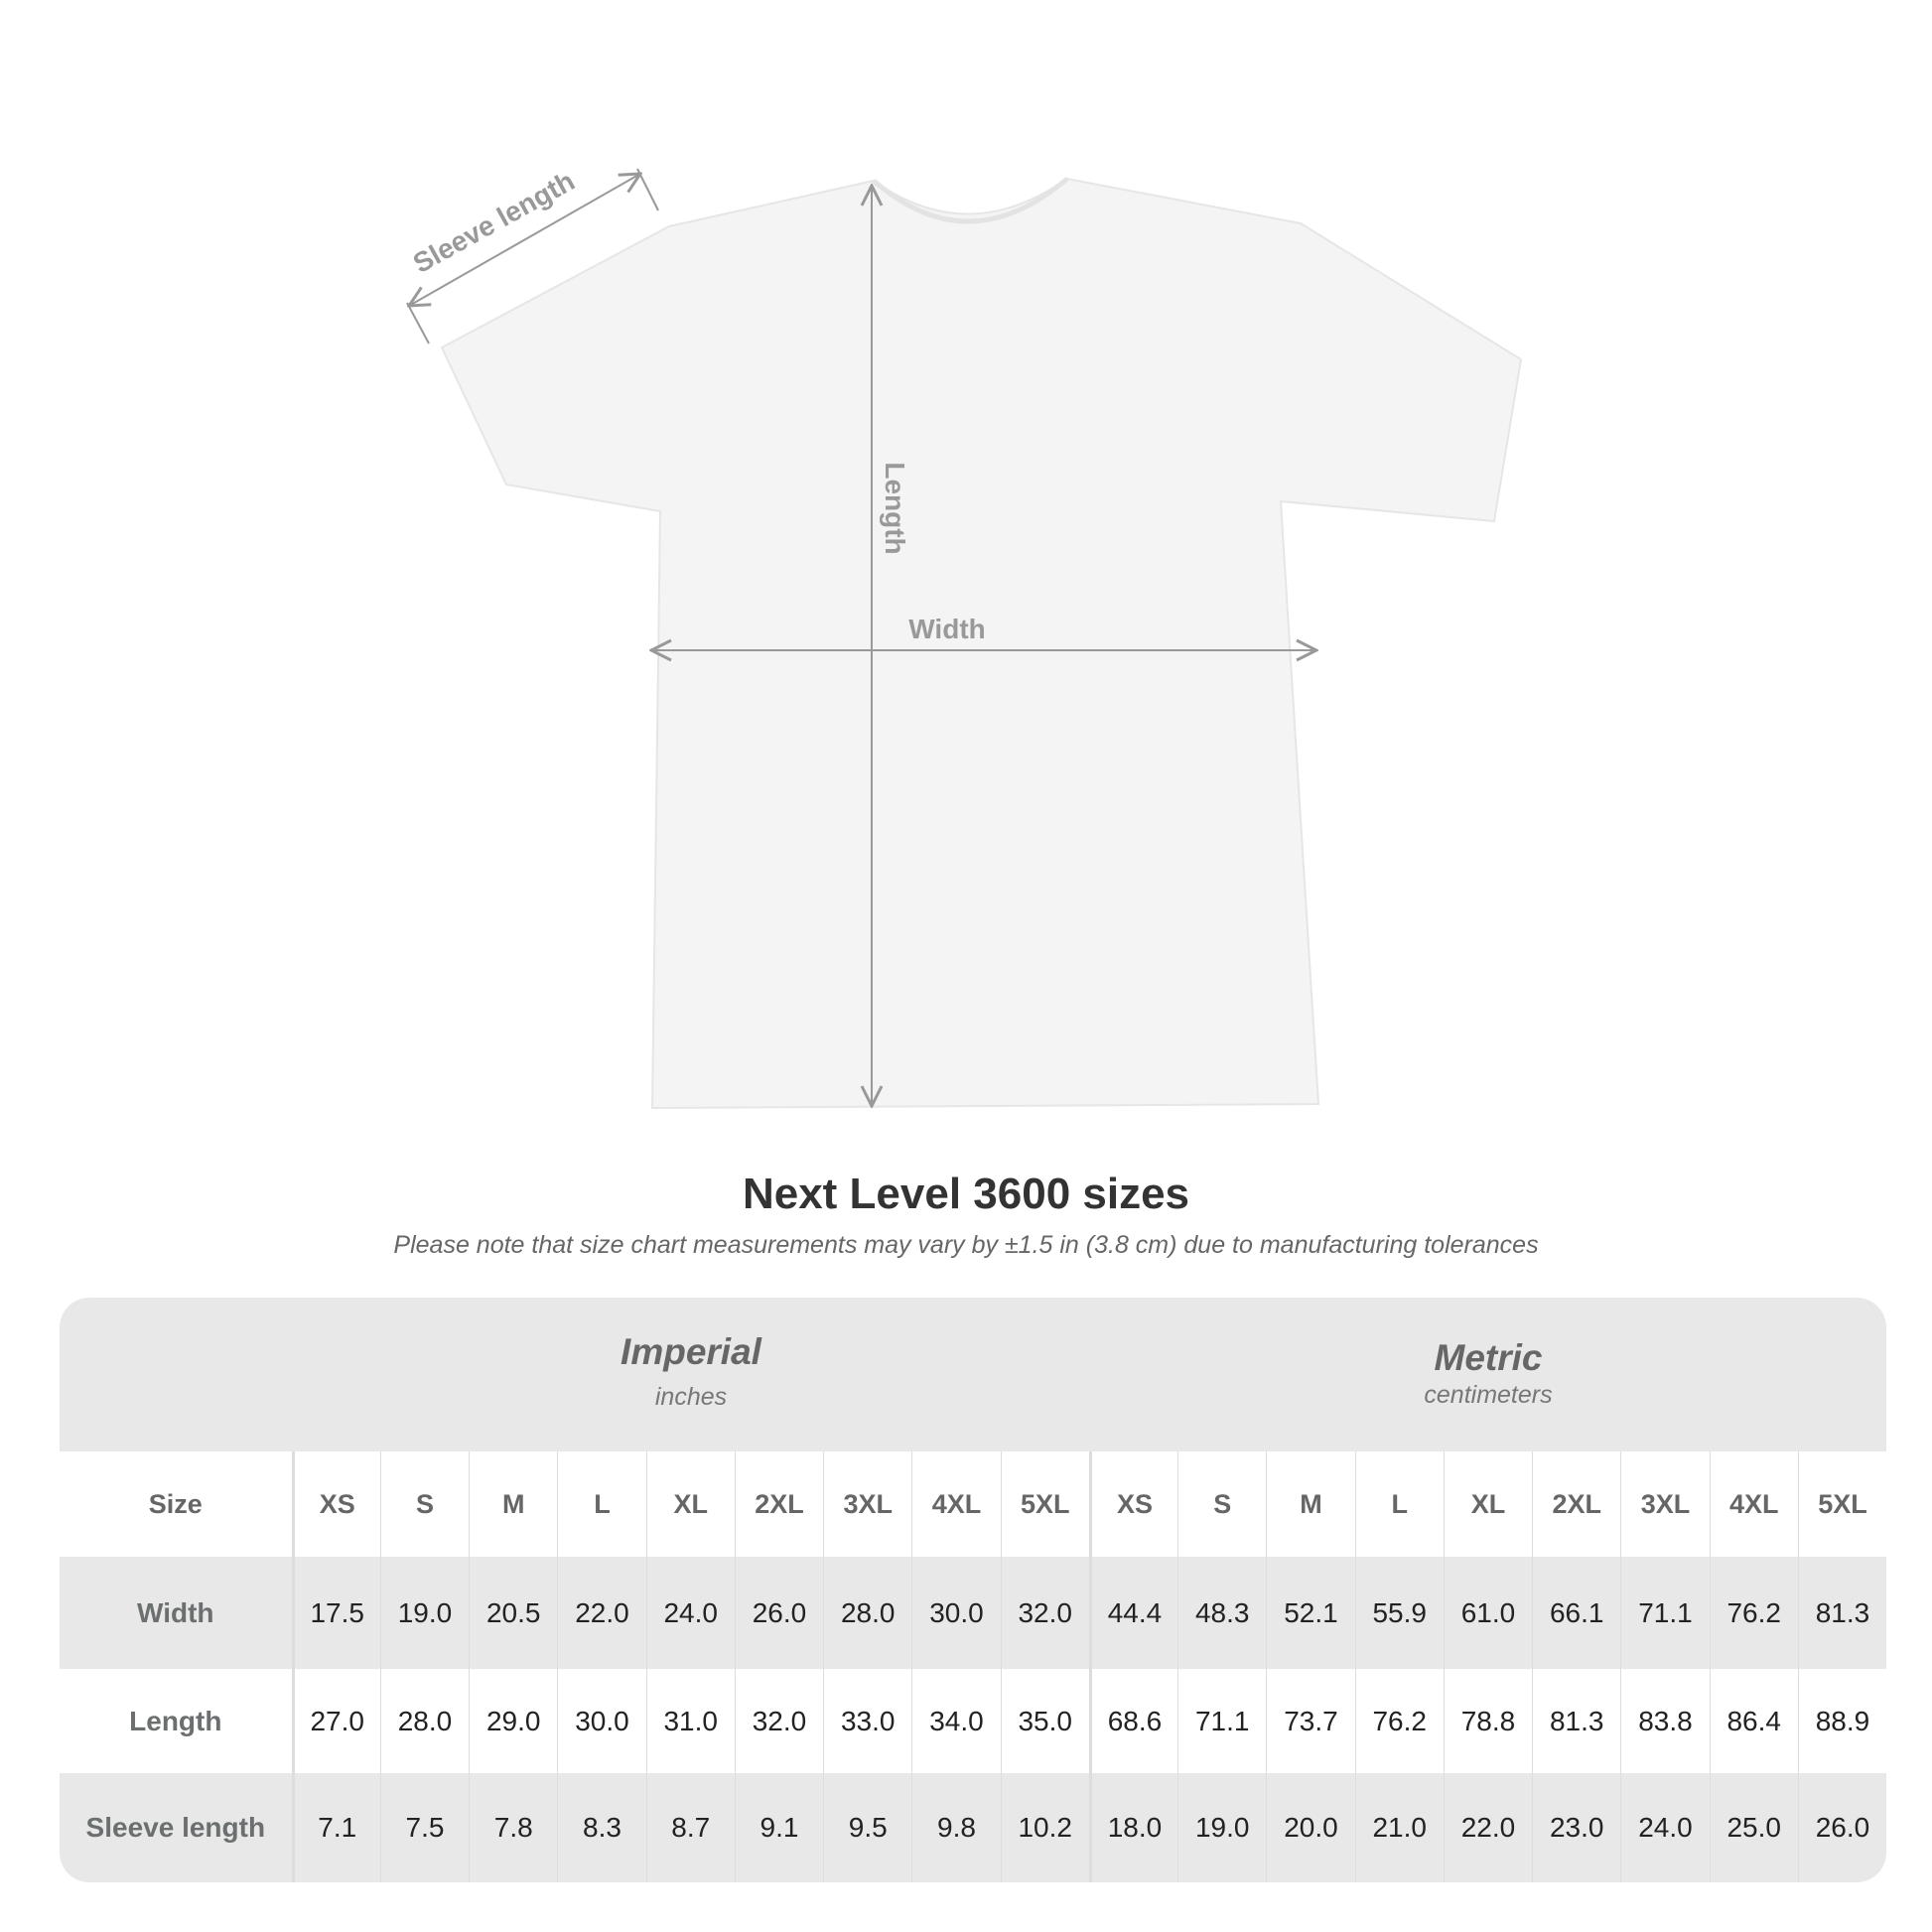 The image size is (1932, 1932). I want to click on row-label: Sleeve length, so click(175, 1828).